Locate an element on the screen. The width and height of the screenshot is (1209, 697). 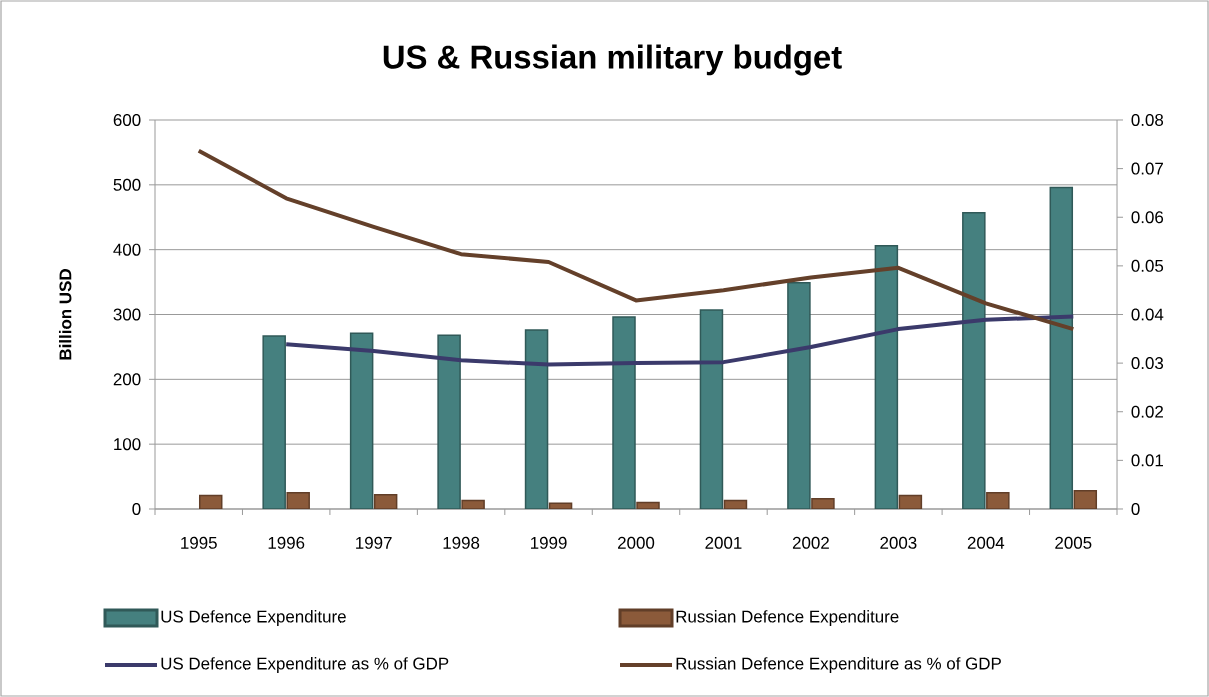
x-tick-label: 1999 is located at coordinates (549, 542).